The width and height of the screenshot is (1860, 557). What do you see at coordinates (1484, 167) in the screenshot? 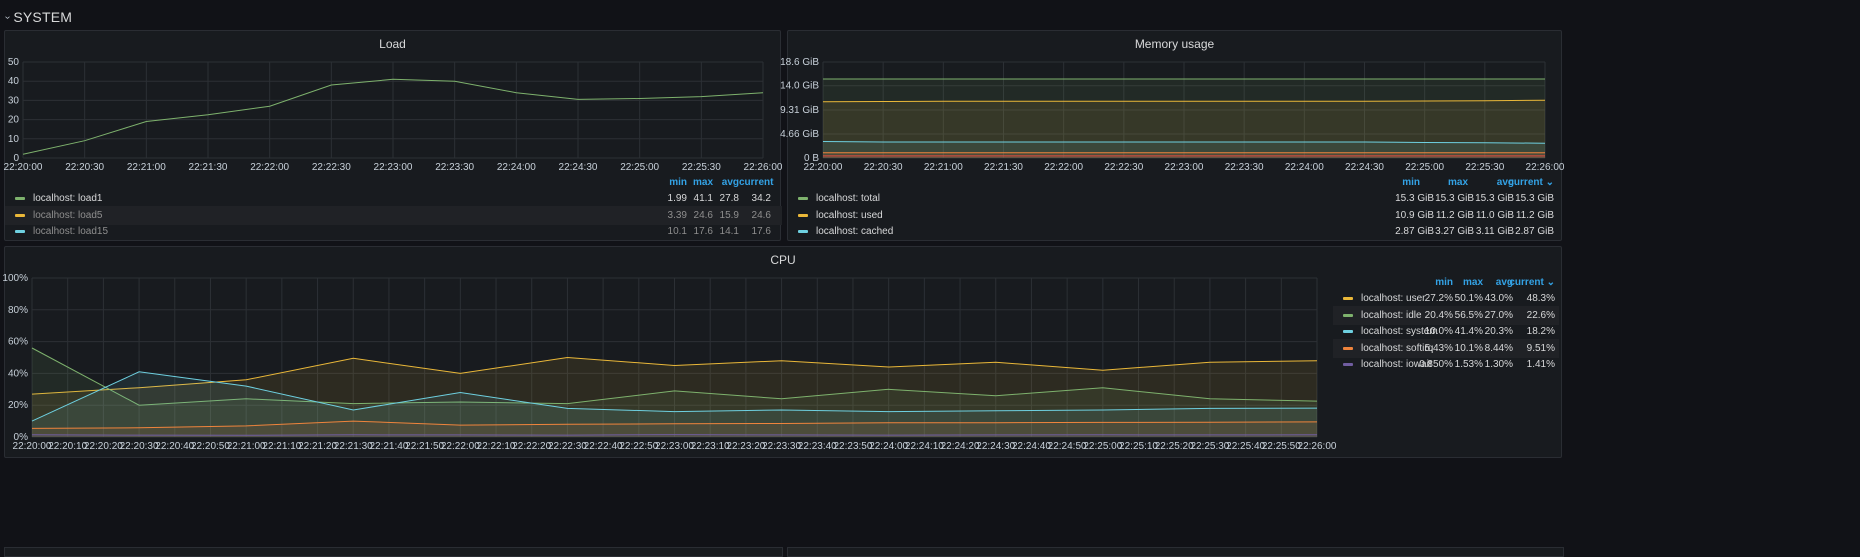
I see `x-tick-label: 22:25:30` at bounding box center [1484, 167].